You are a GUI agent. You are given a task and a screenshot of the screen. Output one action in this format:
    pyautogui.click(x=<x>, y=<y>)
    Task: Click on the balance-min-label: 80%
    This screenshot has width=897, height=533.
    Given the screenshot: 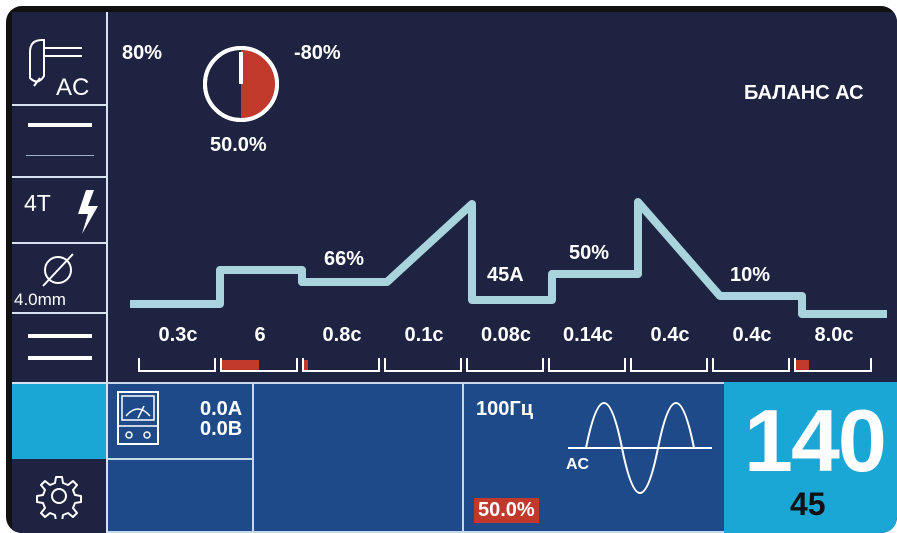 What is the action you would take?
    pyautogui.click(x=142, y=53)
    